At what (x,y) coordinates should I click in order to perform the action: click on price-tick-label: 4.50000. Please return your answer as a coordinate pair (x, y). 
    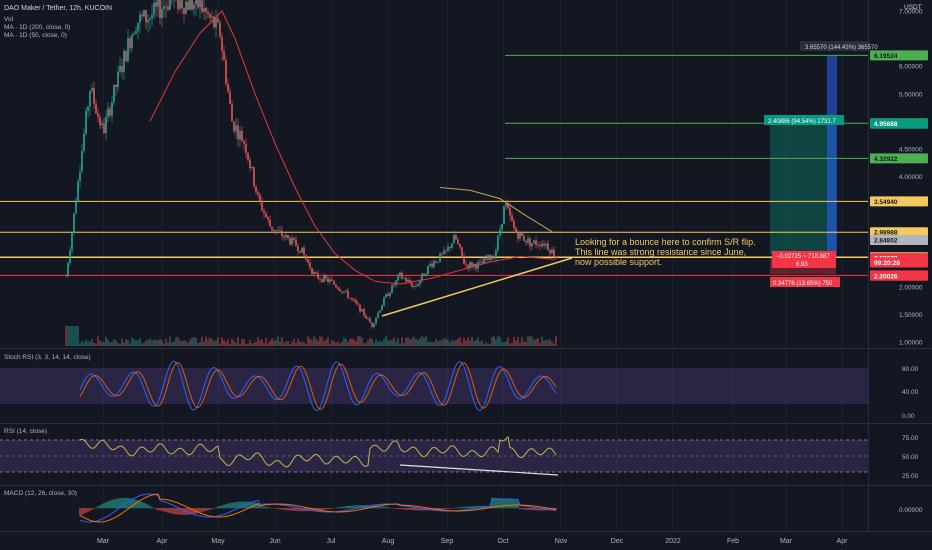
    Looking at the image, I should click on (911, 149).